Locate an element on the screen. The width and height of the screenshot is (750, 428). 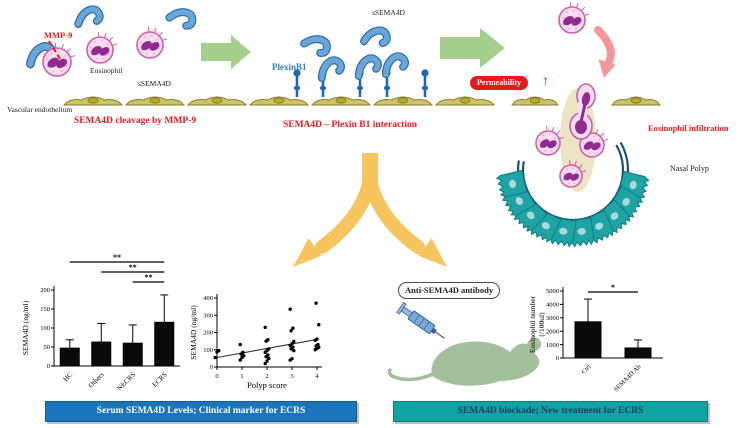
svg-text: 3 is located at coordinates (291, 376).